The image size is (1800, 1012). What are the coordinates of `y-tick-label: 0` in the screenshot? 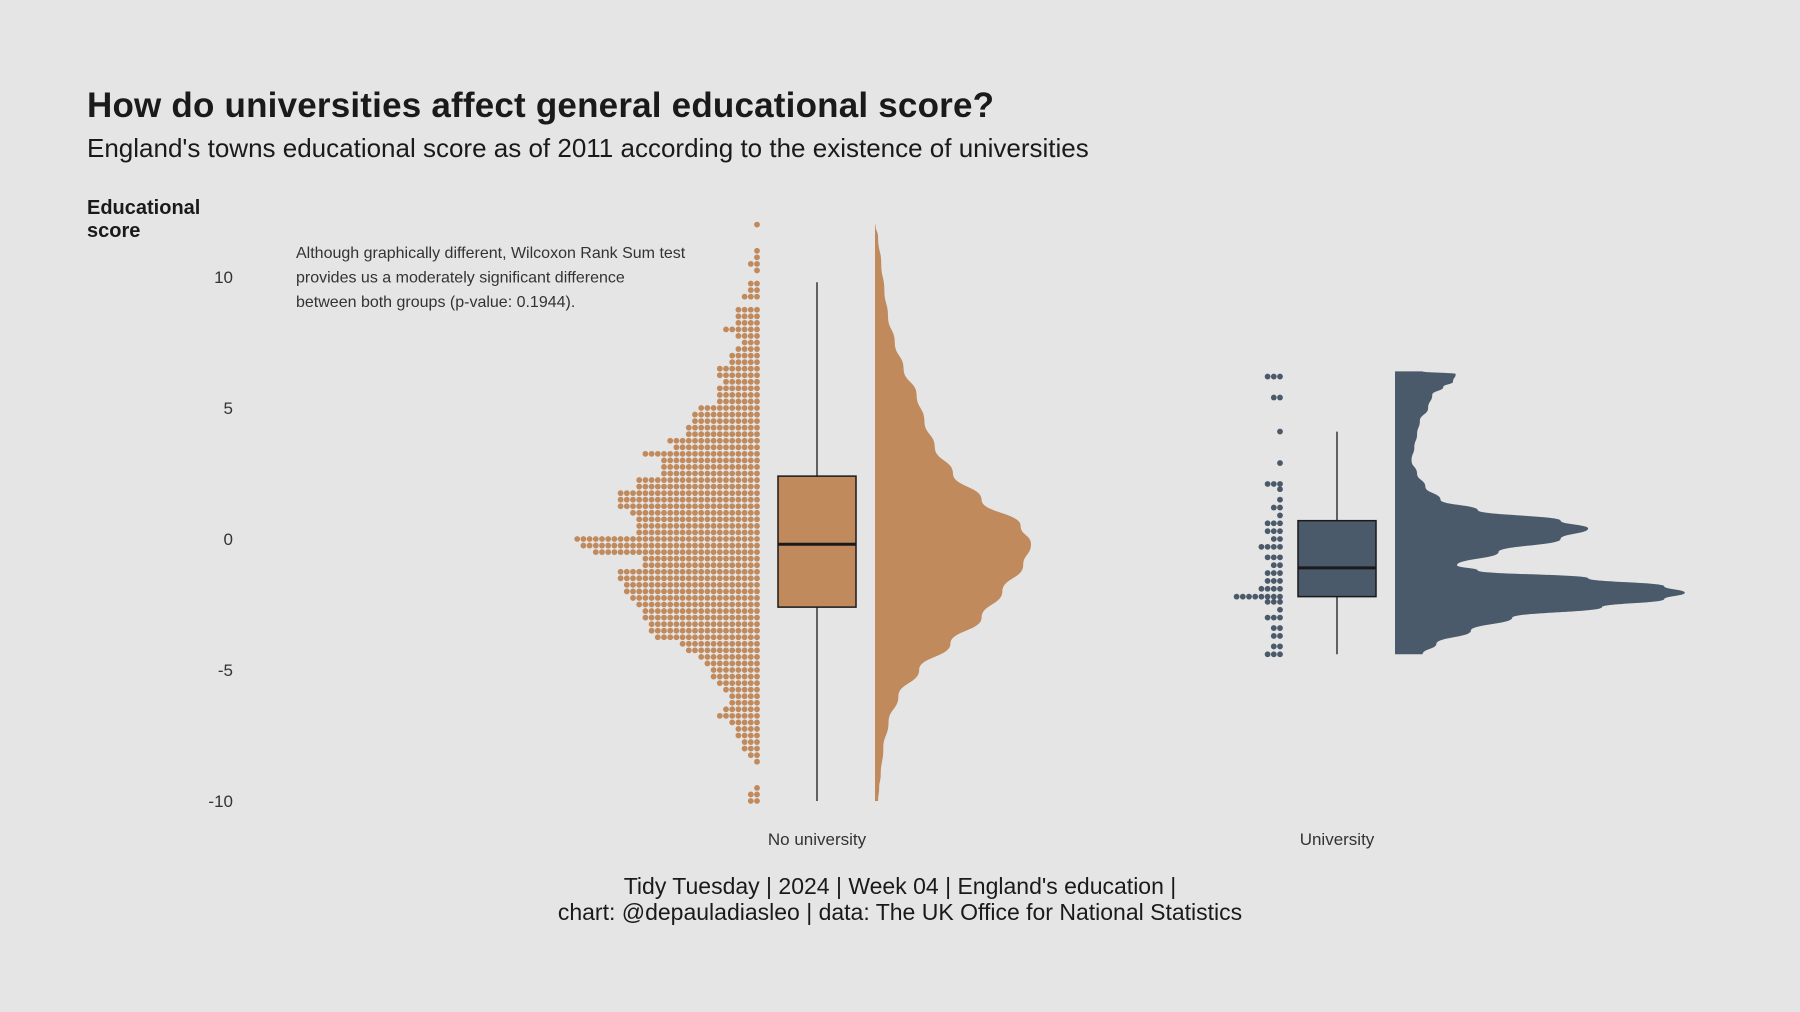 It's located at (228, 539).